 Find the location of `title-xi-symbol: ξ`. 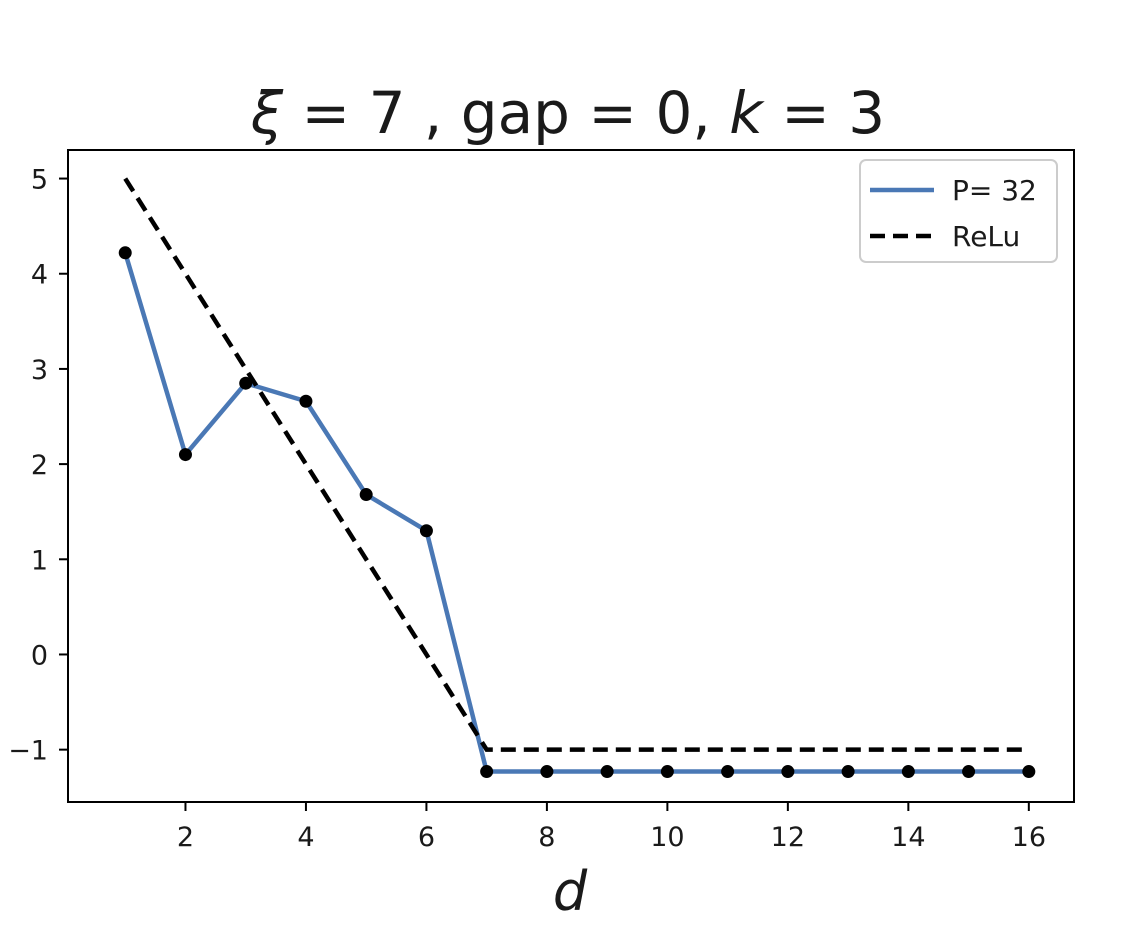

title-xi-symbol: ξ is located at coordinates (267, 113).